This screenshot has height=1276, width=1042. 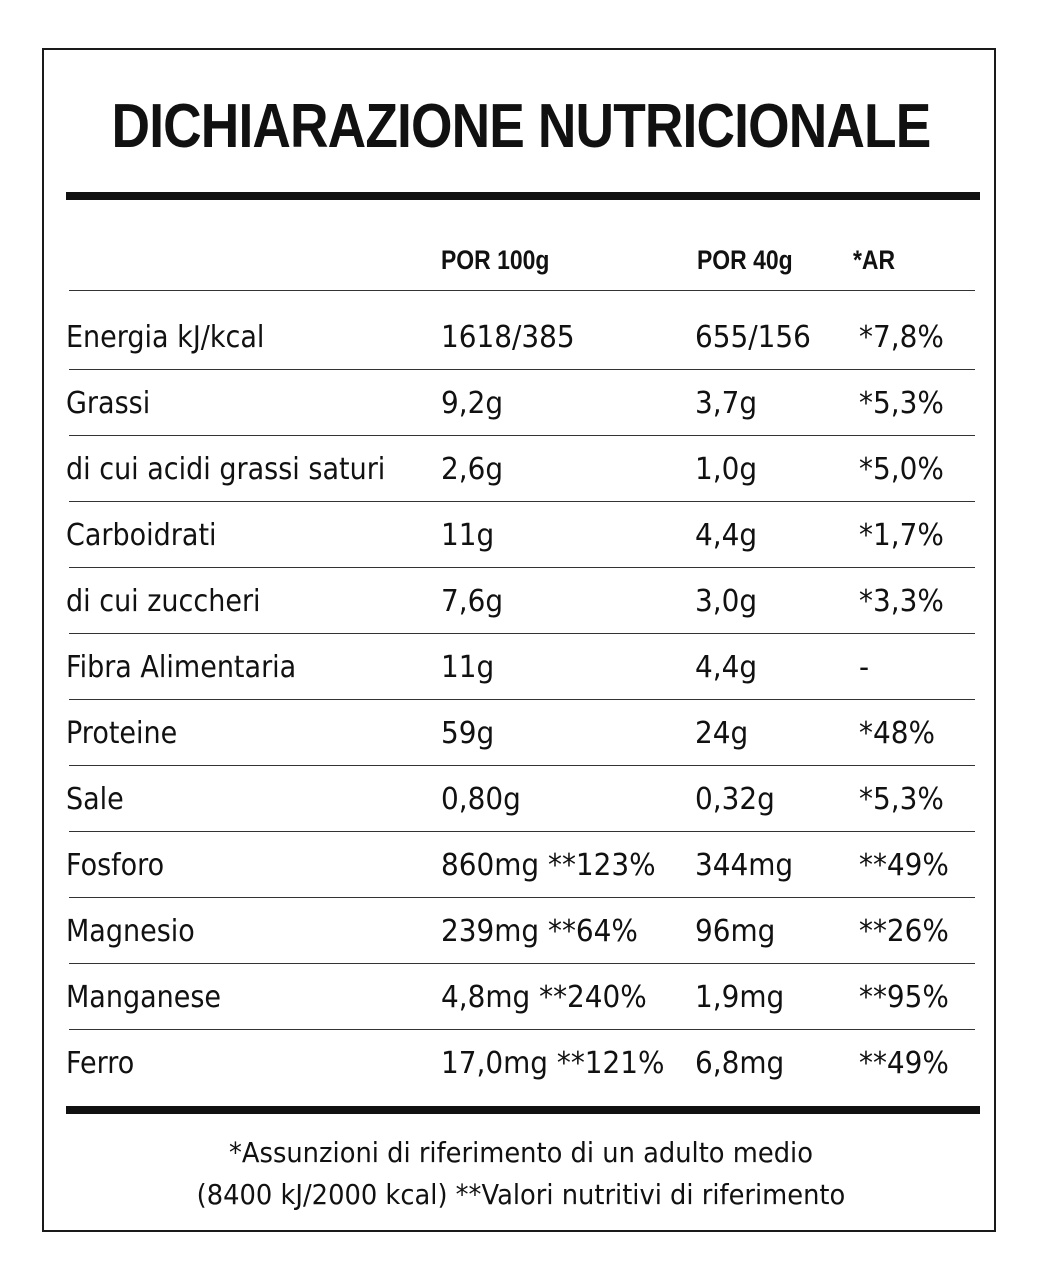 I want to click on value-per-40g: 655/156, so click(x=753, y=337).